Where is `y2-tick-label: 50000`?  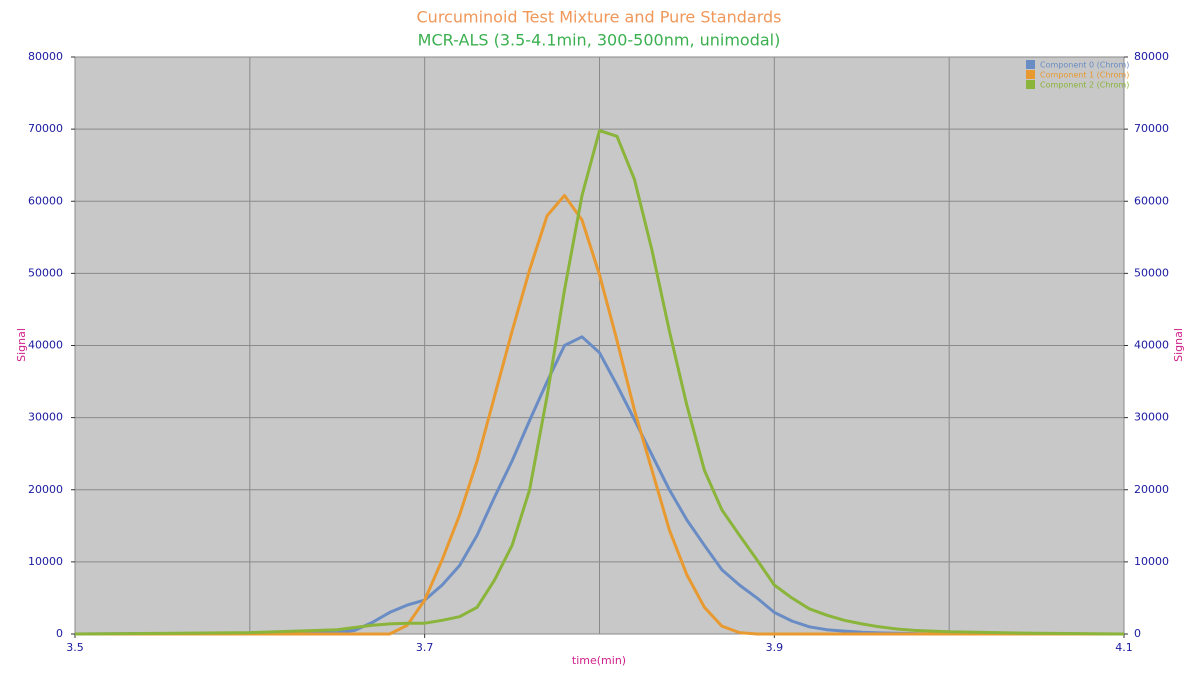
y2-tick-label: 50000 is located at coordinates (1151, 272).